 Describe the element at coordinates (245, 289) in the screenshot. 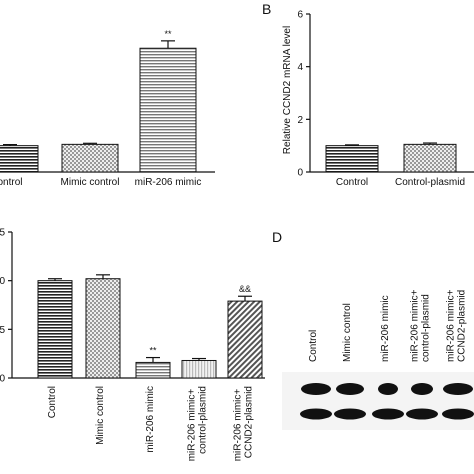

I see `significance-label: &&` at that location.